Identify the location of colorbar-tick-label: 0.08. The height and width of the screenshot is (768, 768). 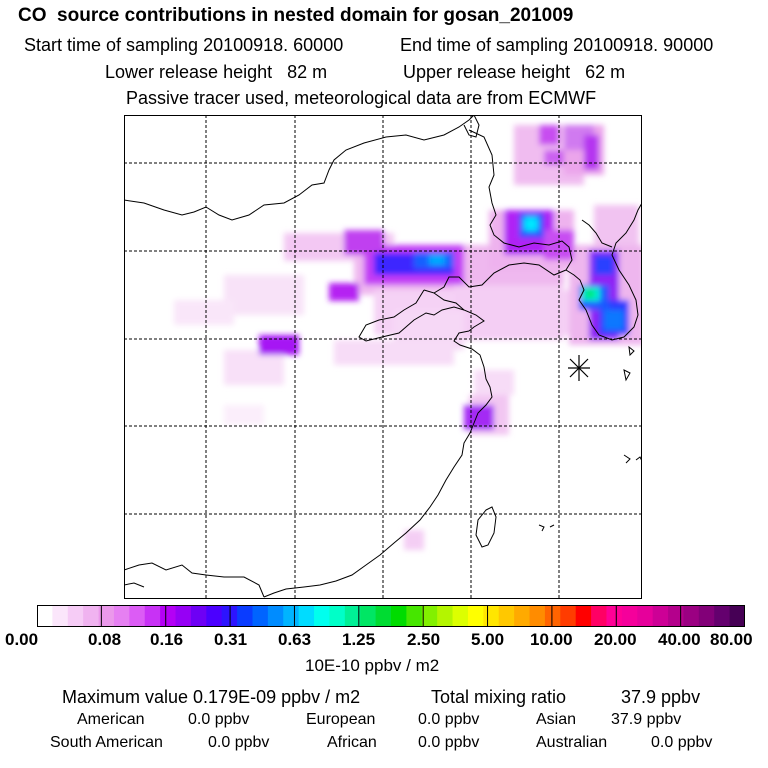
(105, 639).